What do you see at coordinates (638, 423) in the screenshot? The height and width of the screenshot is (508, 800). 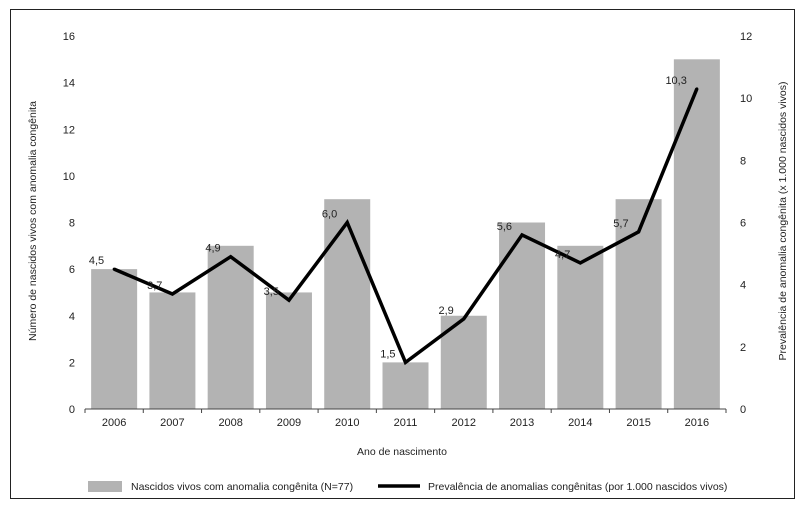 I see `x-tick-label: 2015` at bounding box center [638, 423].